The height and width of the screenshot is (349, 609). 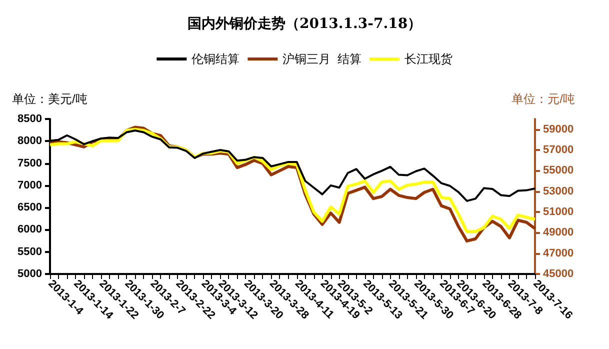 What do you see at coordinates (30, 252) in the screenshot?
I see `y-tick-label: 5500` at bounding box center [30, 252].